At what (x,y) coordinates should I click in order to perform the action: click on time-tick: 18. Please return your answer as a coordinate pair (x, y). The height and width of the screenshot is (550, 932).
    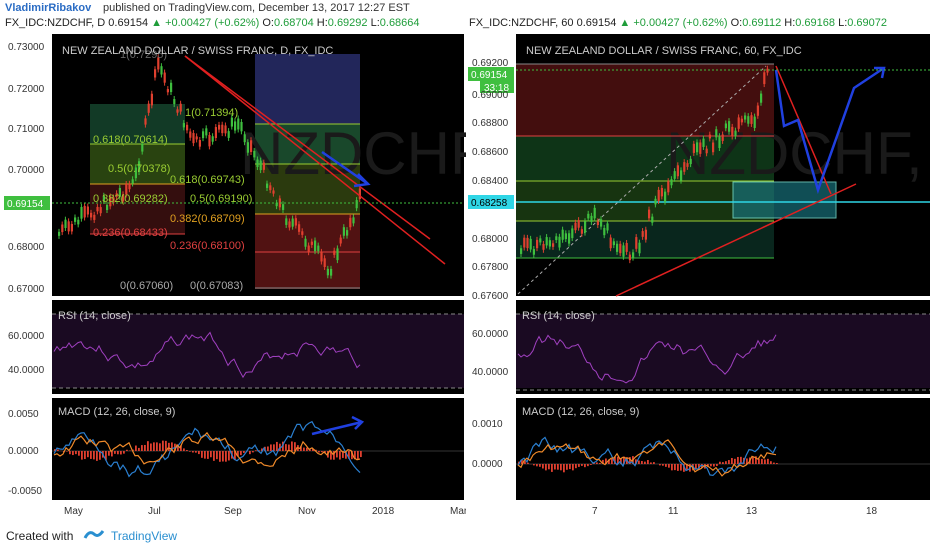
    Looking at the image, I should click on (872, 511).